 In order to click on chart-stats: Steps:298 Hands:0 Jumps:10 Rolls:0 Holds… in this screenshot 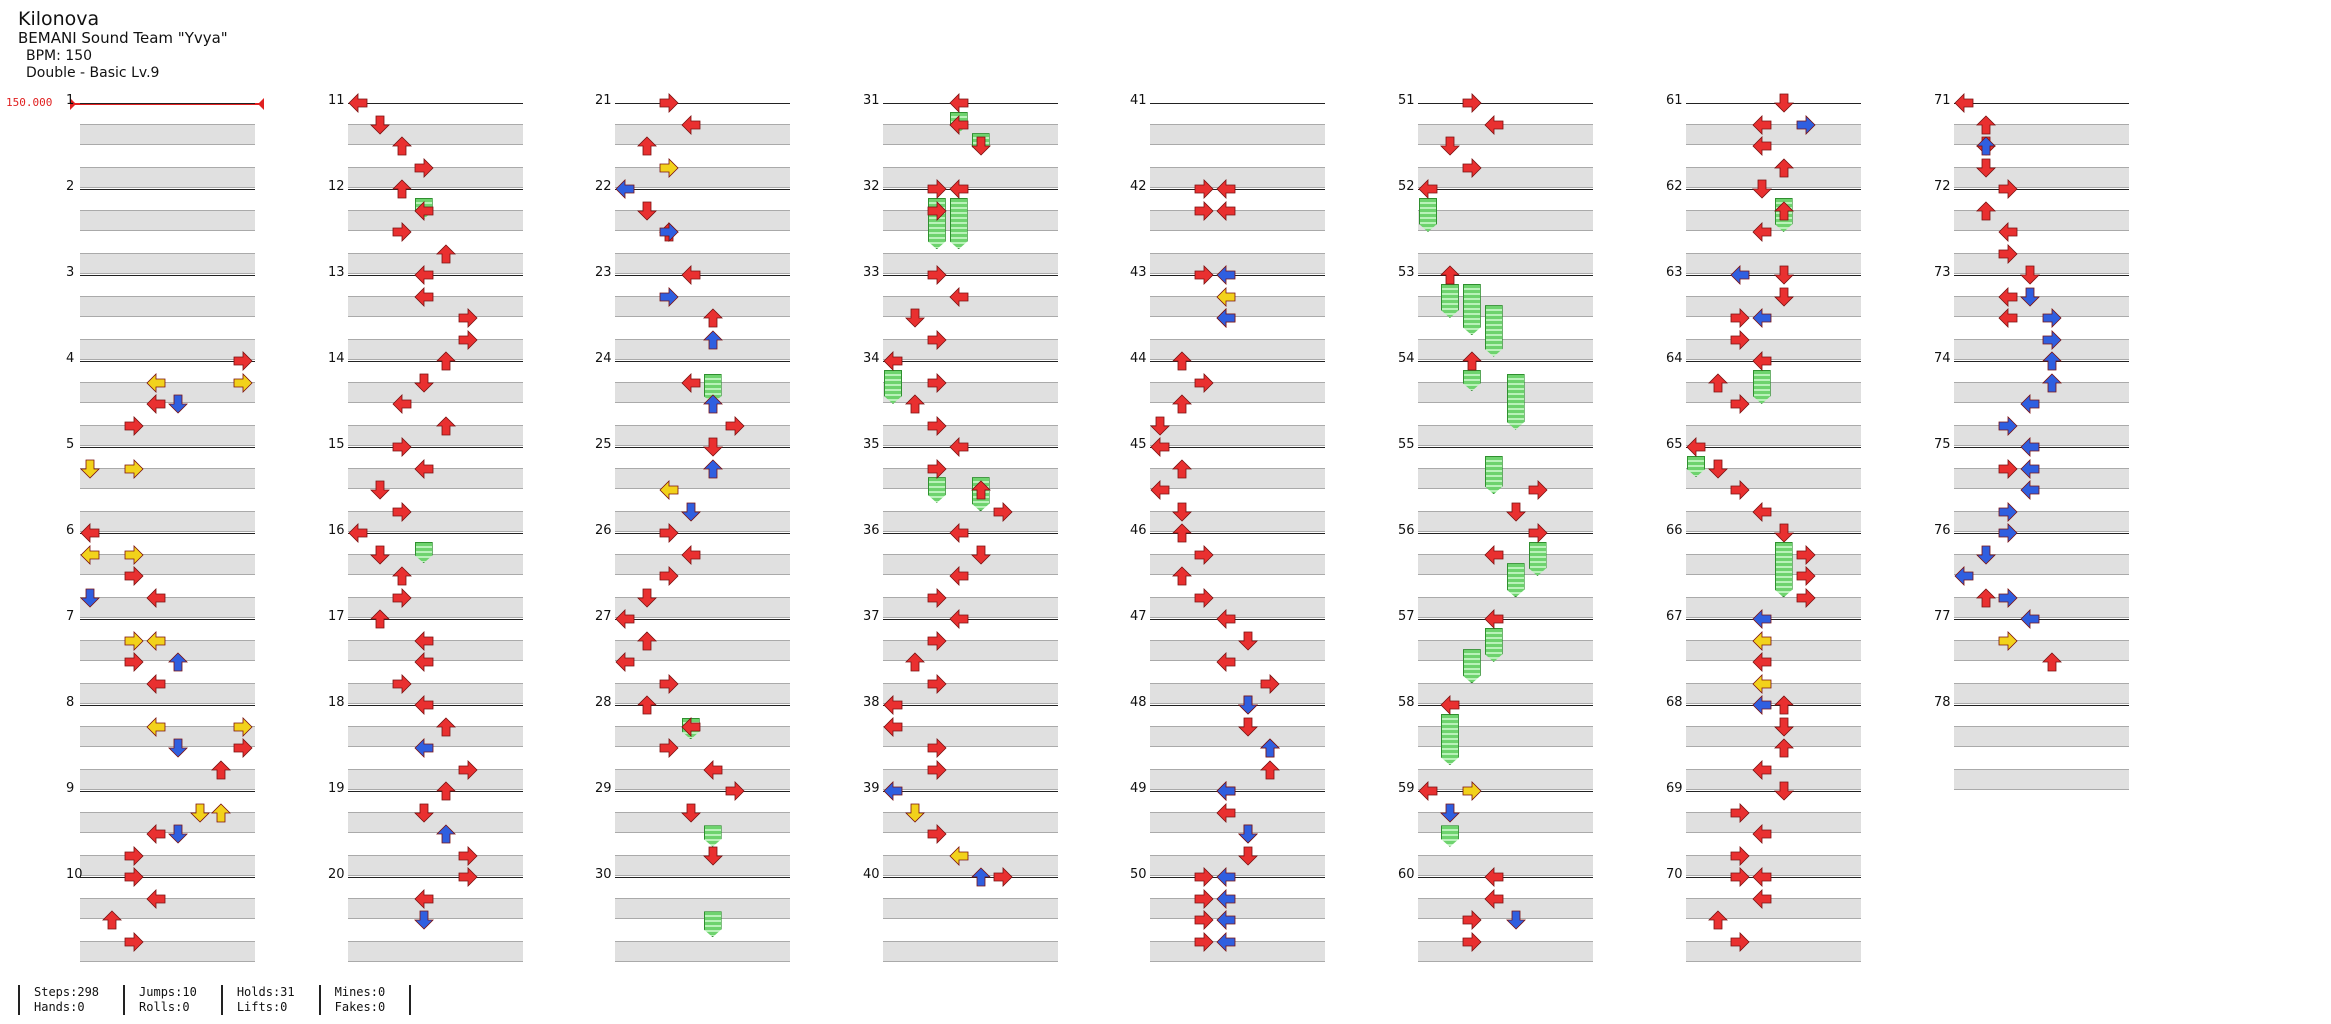, I will do `click(215, 1000)`.